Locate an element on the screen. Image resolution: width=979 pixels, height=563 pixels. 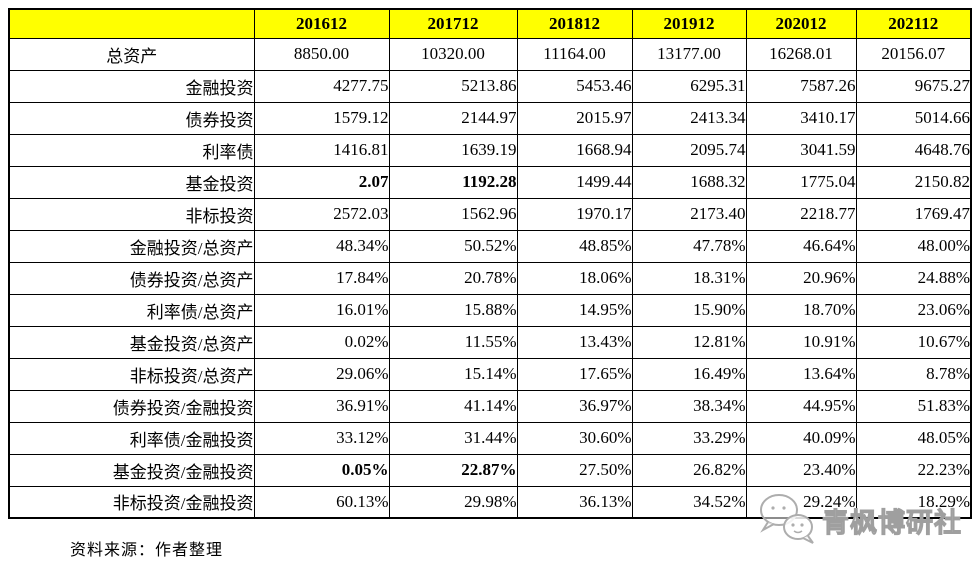
value-cell: 36.97% is located at coordinates (574, 406).